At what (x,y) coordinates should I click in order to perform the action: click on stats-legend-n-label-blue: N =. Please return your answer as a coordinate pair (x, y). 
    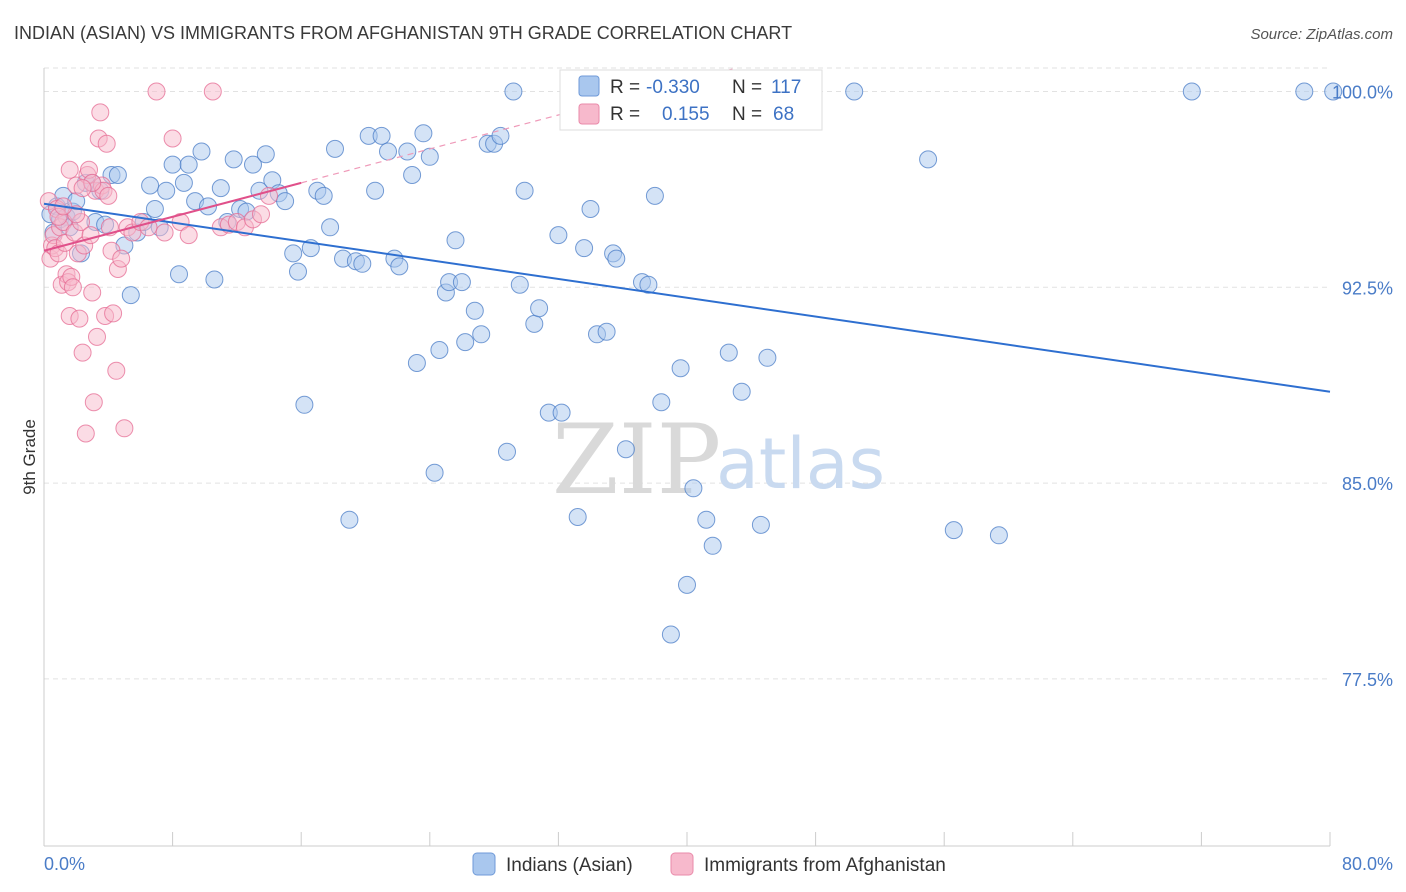
    Looking at the image, I should click on (747, 87).